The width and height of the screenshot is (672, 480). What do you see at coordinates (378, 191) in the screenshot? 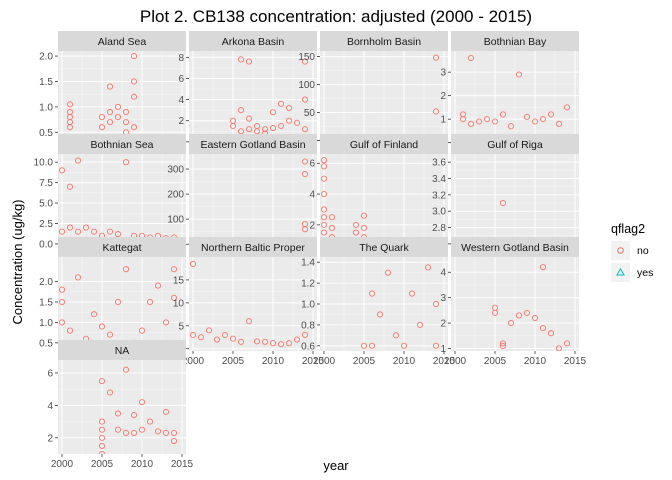
I see `facet-panel: Gulf of Finland 2 4 6` at bounding box center [378, 191].